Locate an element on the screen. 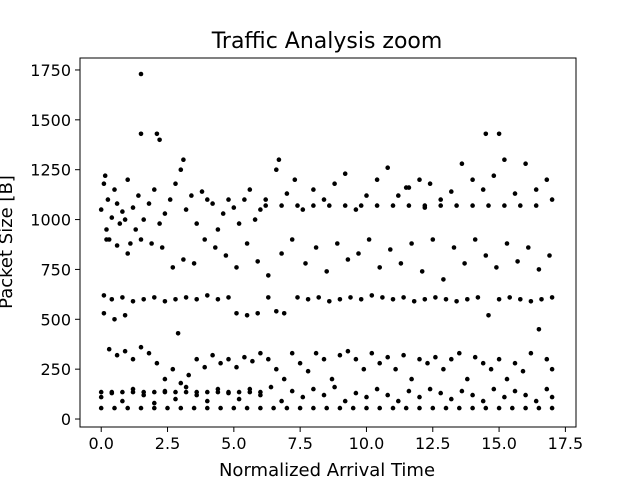  x-axis: 0.0 2.5 5.0 7.5 10.0 12.5 15.0 17.5 is located at coordinates (335, 440).